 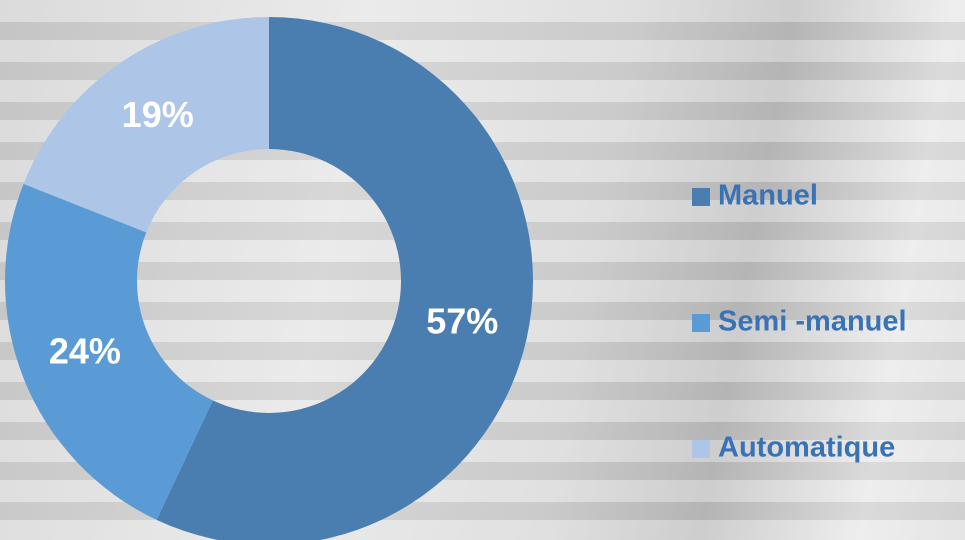 What do you see at coordinates (806, 448) in the screenshot?
I see `legend-label: Automatique` at bounding box center [806, 448].